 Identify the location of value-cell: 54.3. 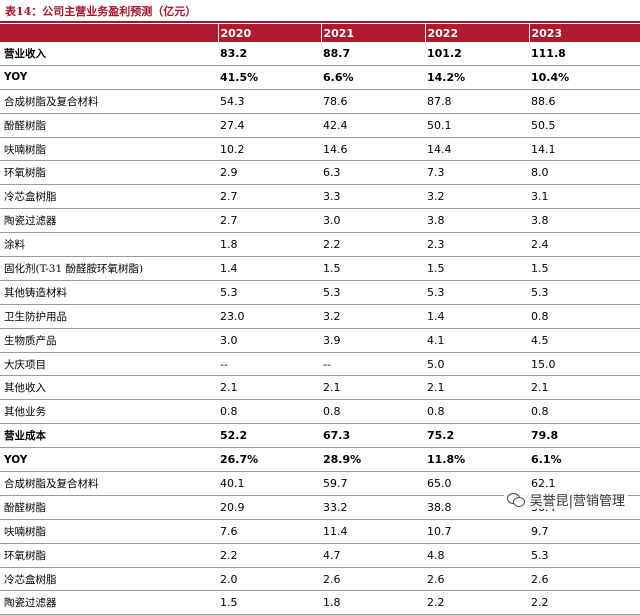
(269, 101).